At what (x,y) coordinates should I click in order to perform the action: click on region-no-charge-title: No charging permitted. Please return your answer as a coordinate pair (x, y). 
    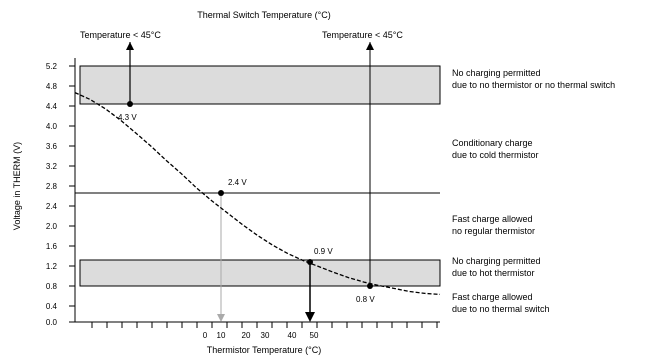
    Looking at the image, I should click on (496, 73).